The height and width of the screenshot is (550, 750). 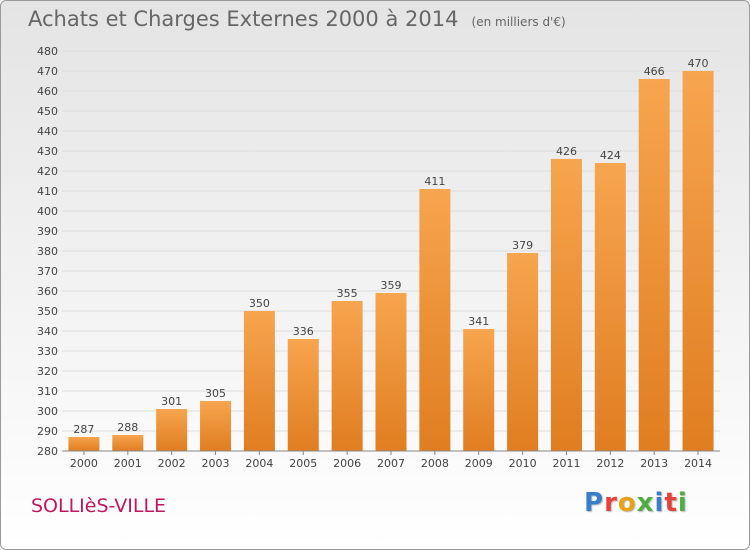 What do you see at coordinates (698, 261) in the screenshot?
I see `bar-2014` at bounding box center [698, 261].